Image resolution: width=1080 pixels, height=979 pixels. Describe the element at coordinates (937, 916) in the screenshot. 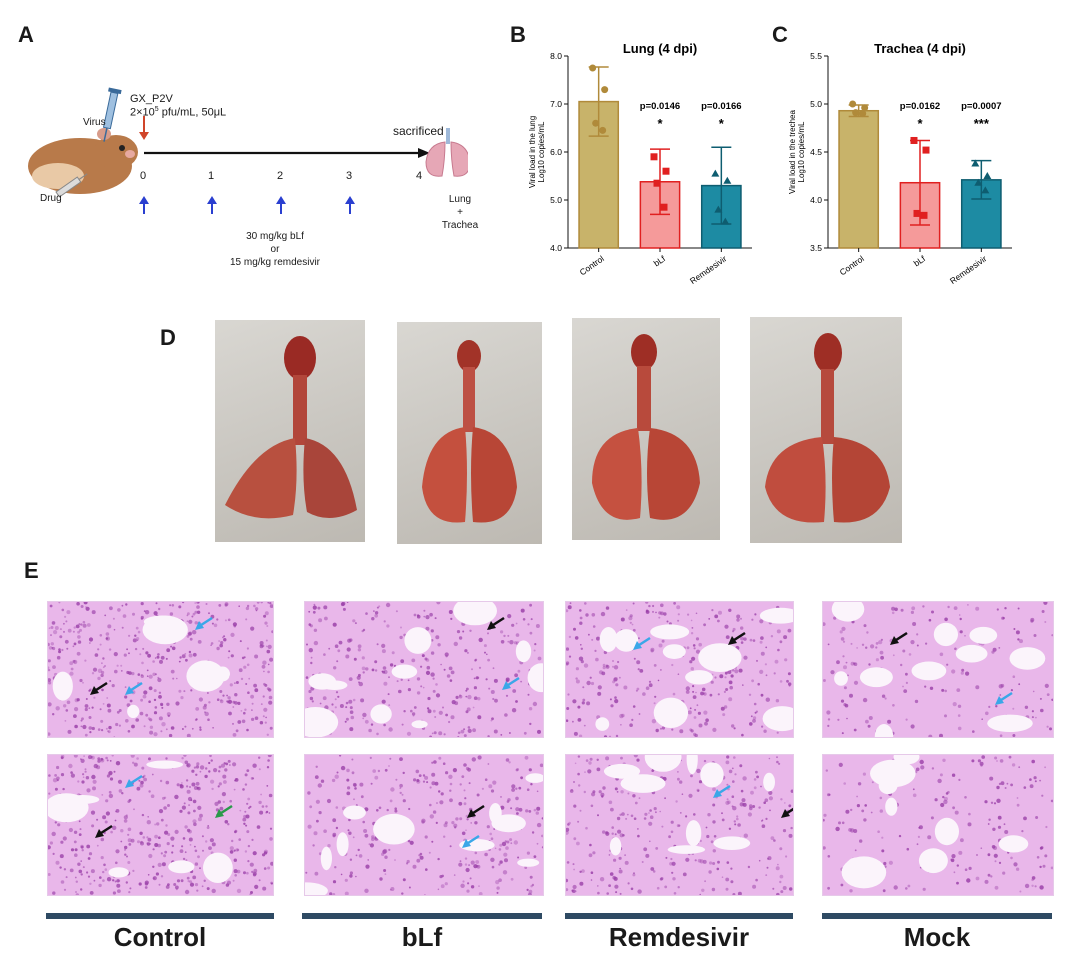

I see `group-rule-mock` at that location.